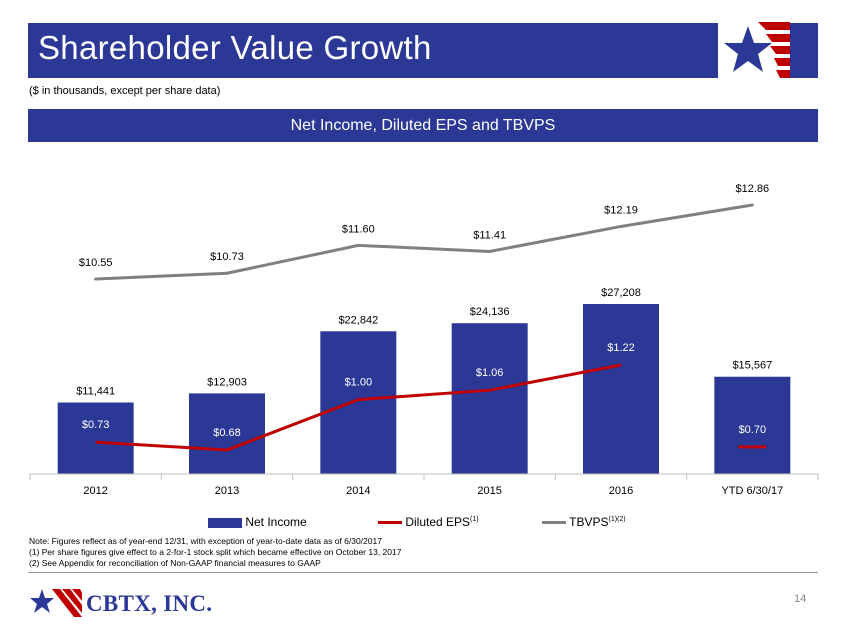  What do you see at coordinates (276, 522) in the screenshot?
I see `legend-label-net-income: Net Income` at bounding box center [276, 522].